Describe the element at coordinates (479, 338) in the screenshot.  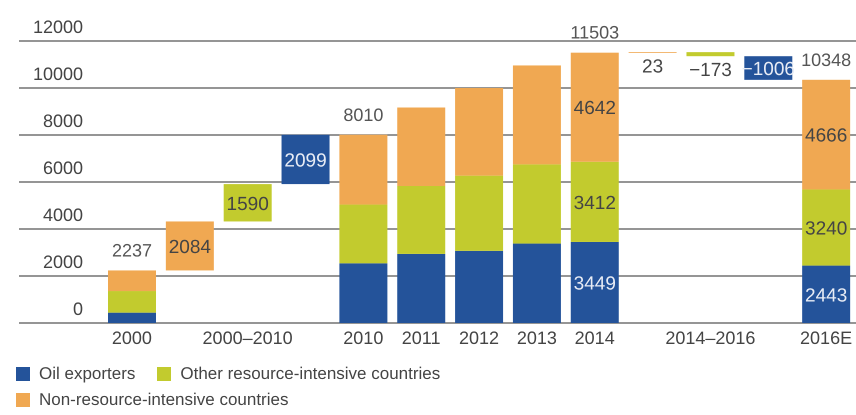
I see `x-tick-label: 2012` at that location.